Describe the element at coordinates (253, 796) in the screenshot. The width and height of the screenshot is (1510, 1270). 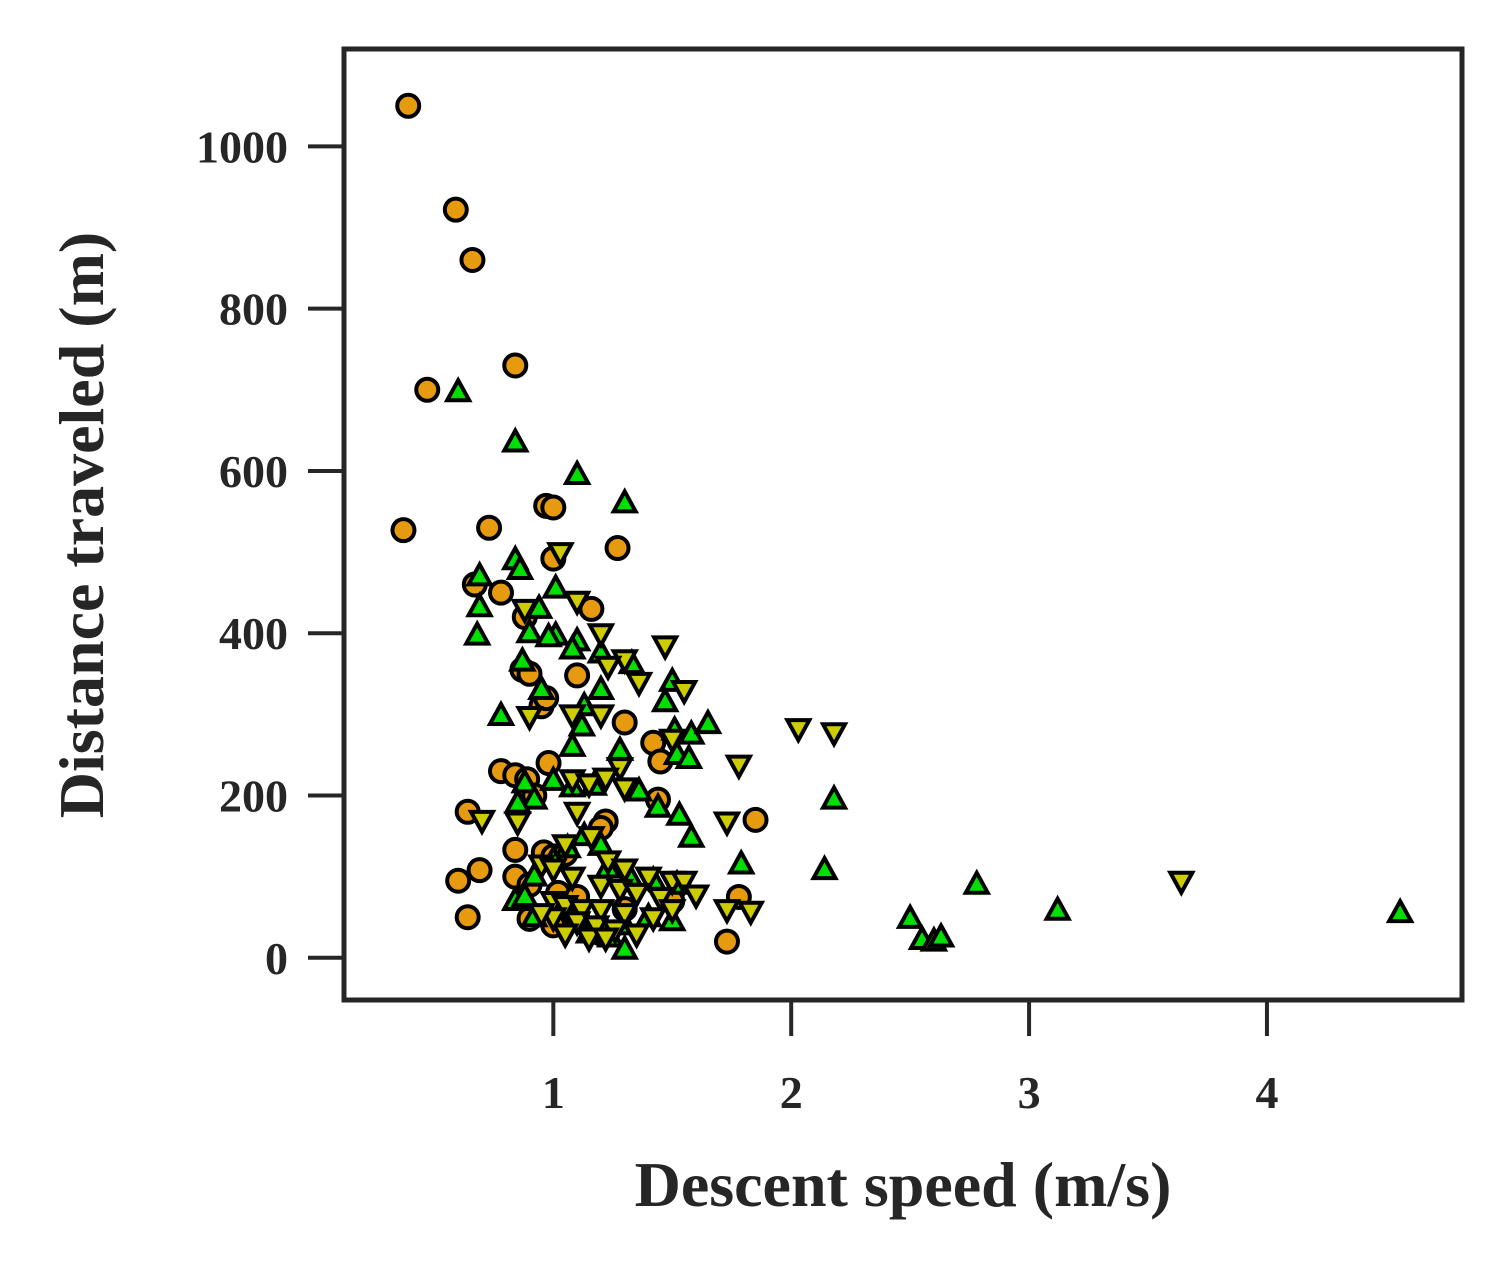
I see `y-tick-label: 200` at that location.